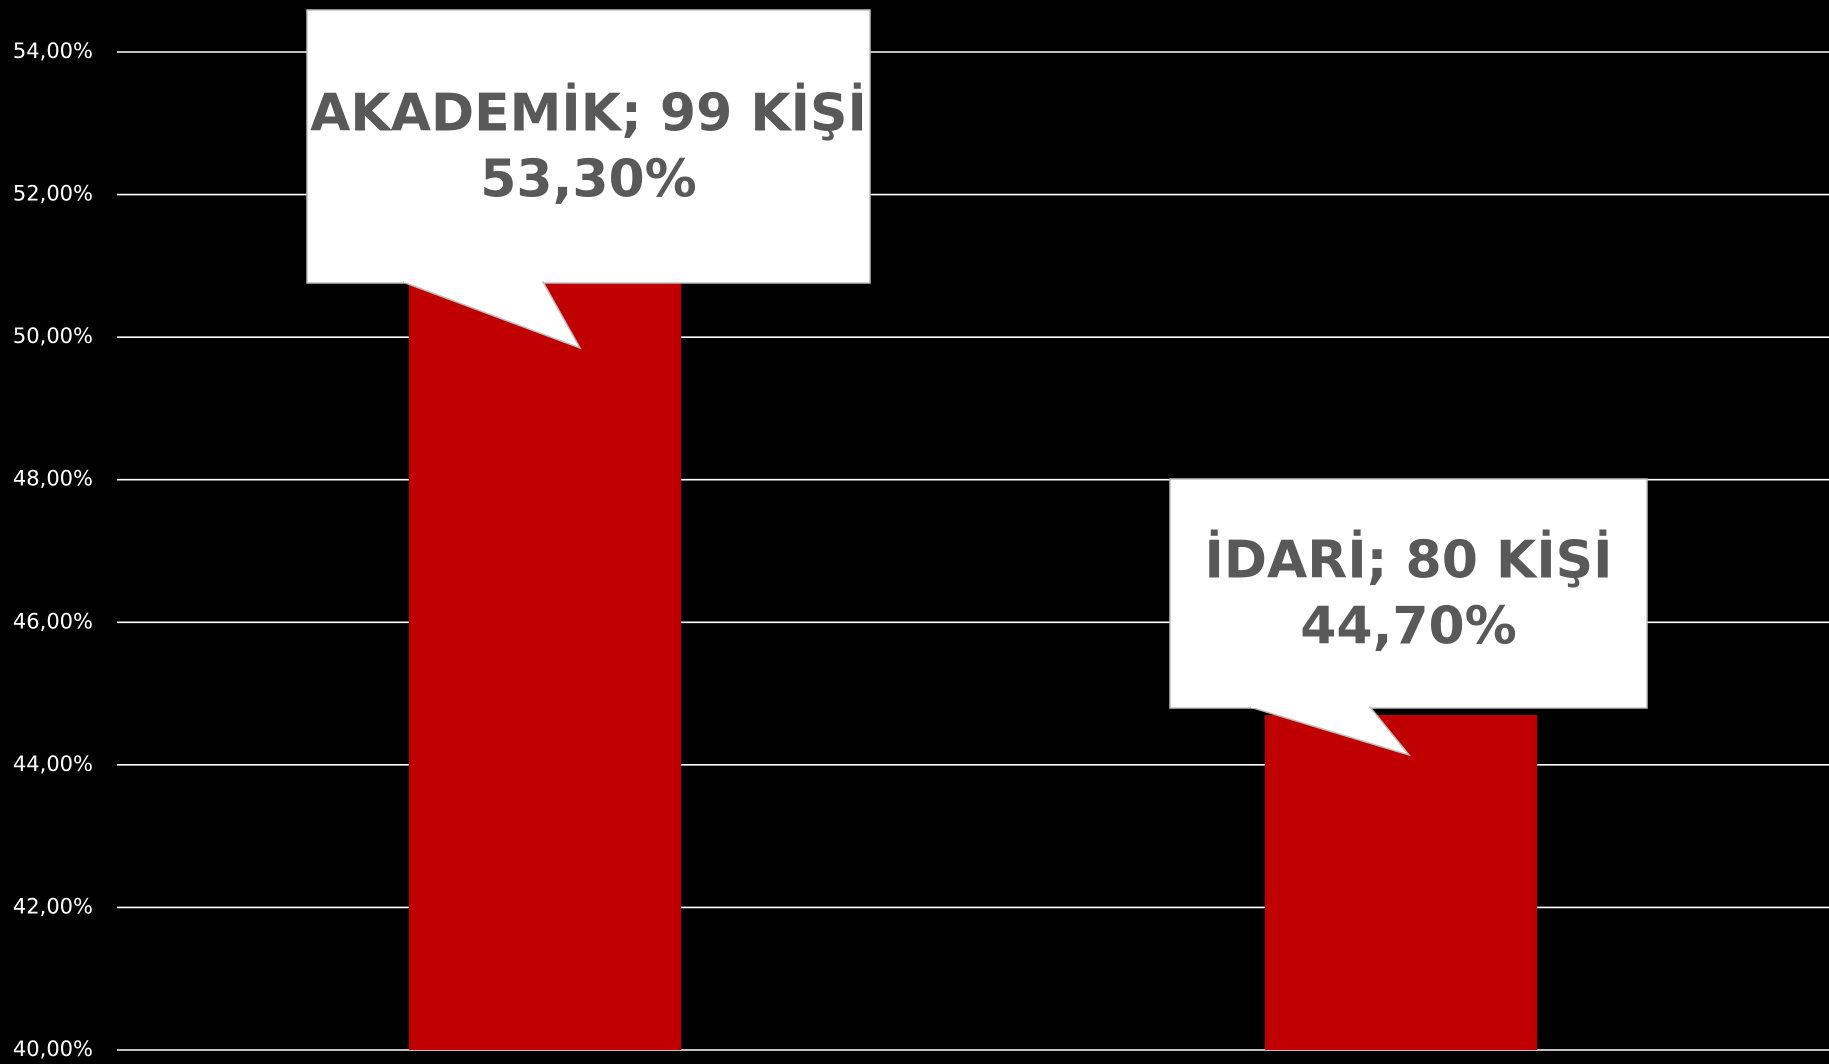  Describe the element at coordinates (53, 764) in the screenshot. I see `y-tick-label: 44,00%` at that location.